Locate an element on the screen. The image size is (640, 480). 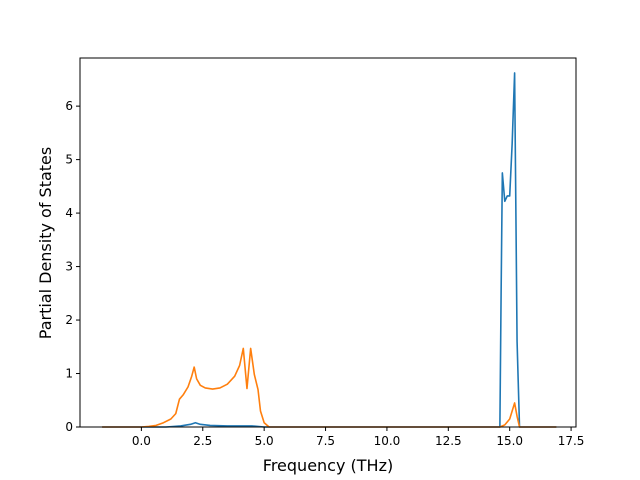
x-tick-label: 0.0 is located at coordinates (141, 441).